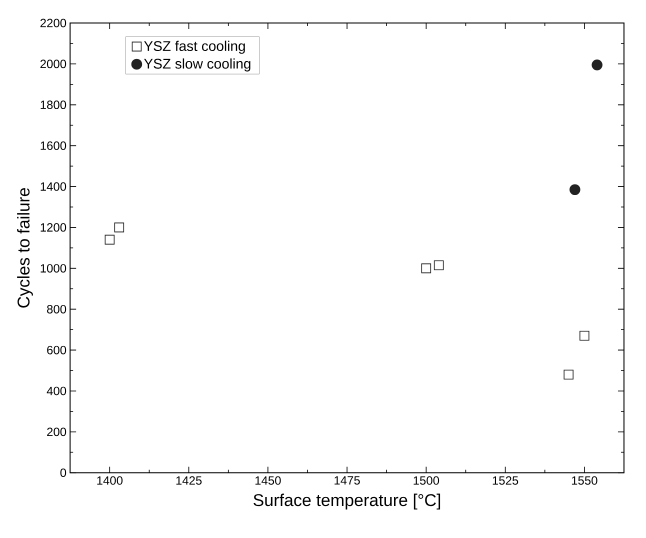  What do you see at coordinates (53, 227) in the screenshot?
I see `y-tick-label: 1200` at bounding box center [53, 227].